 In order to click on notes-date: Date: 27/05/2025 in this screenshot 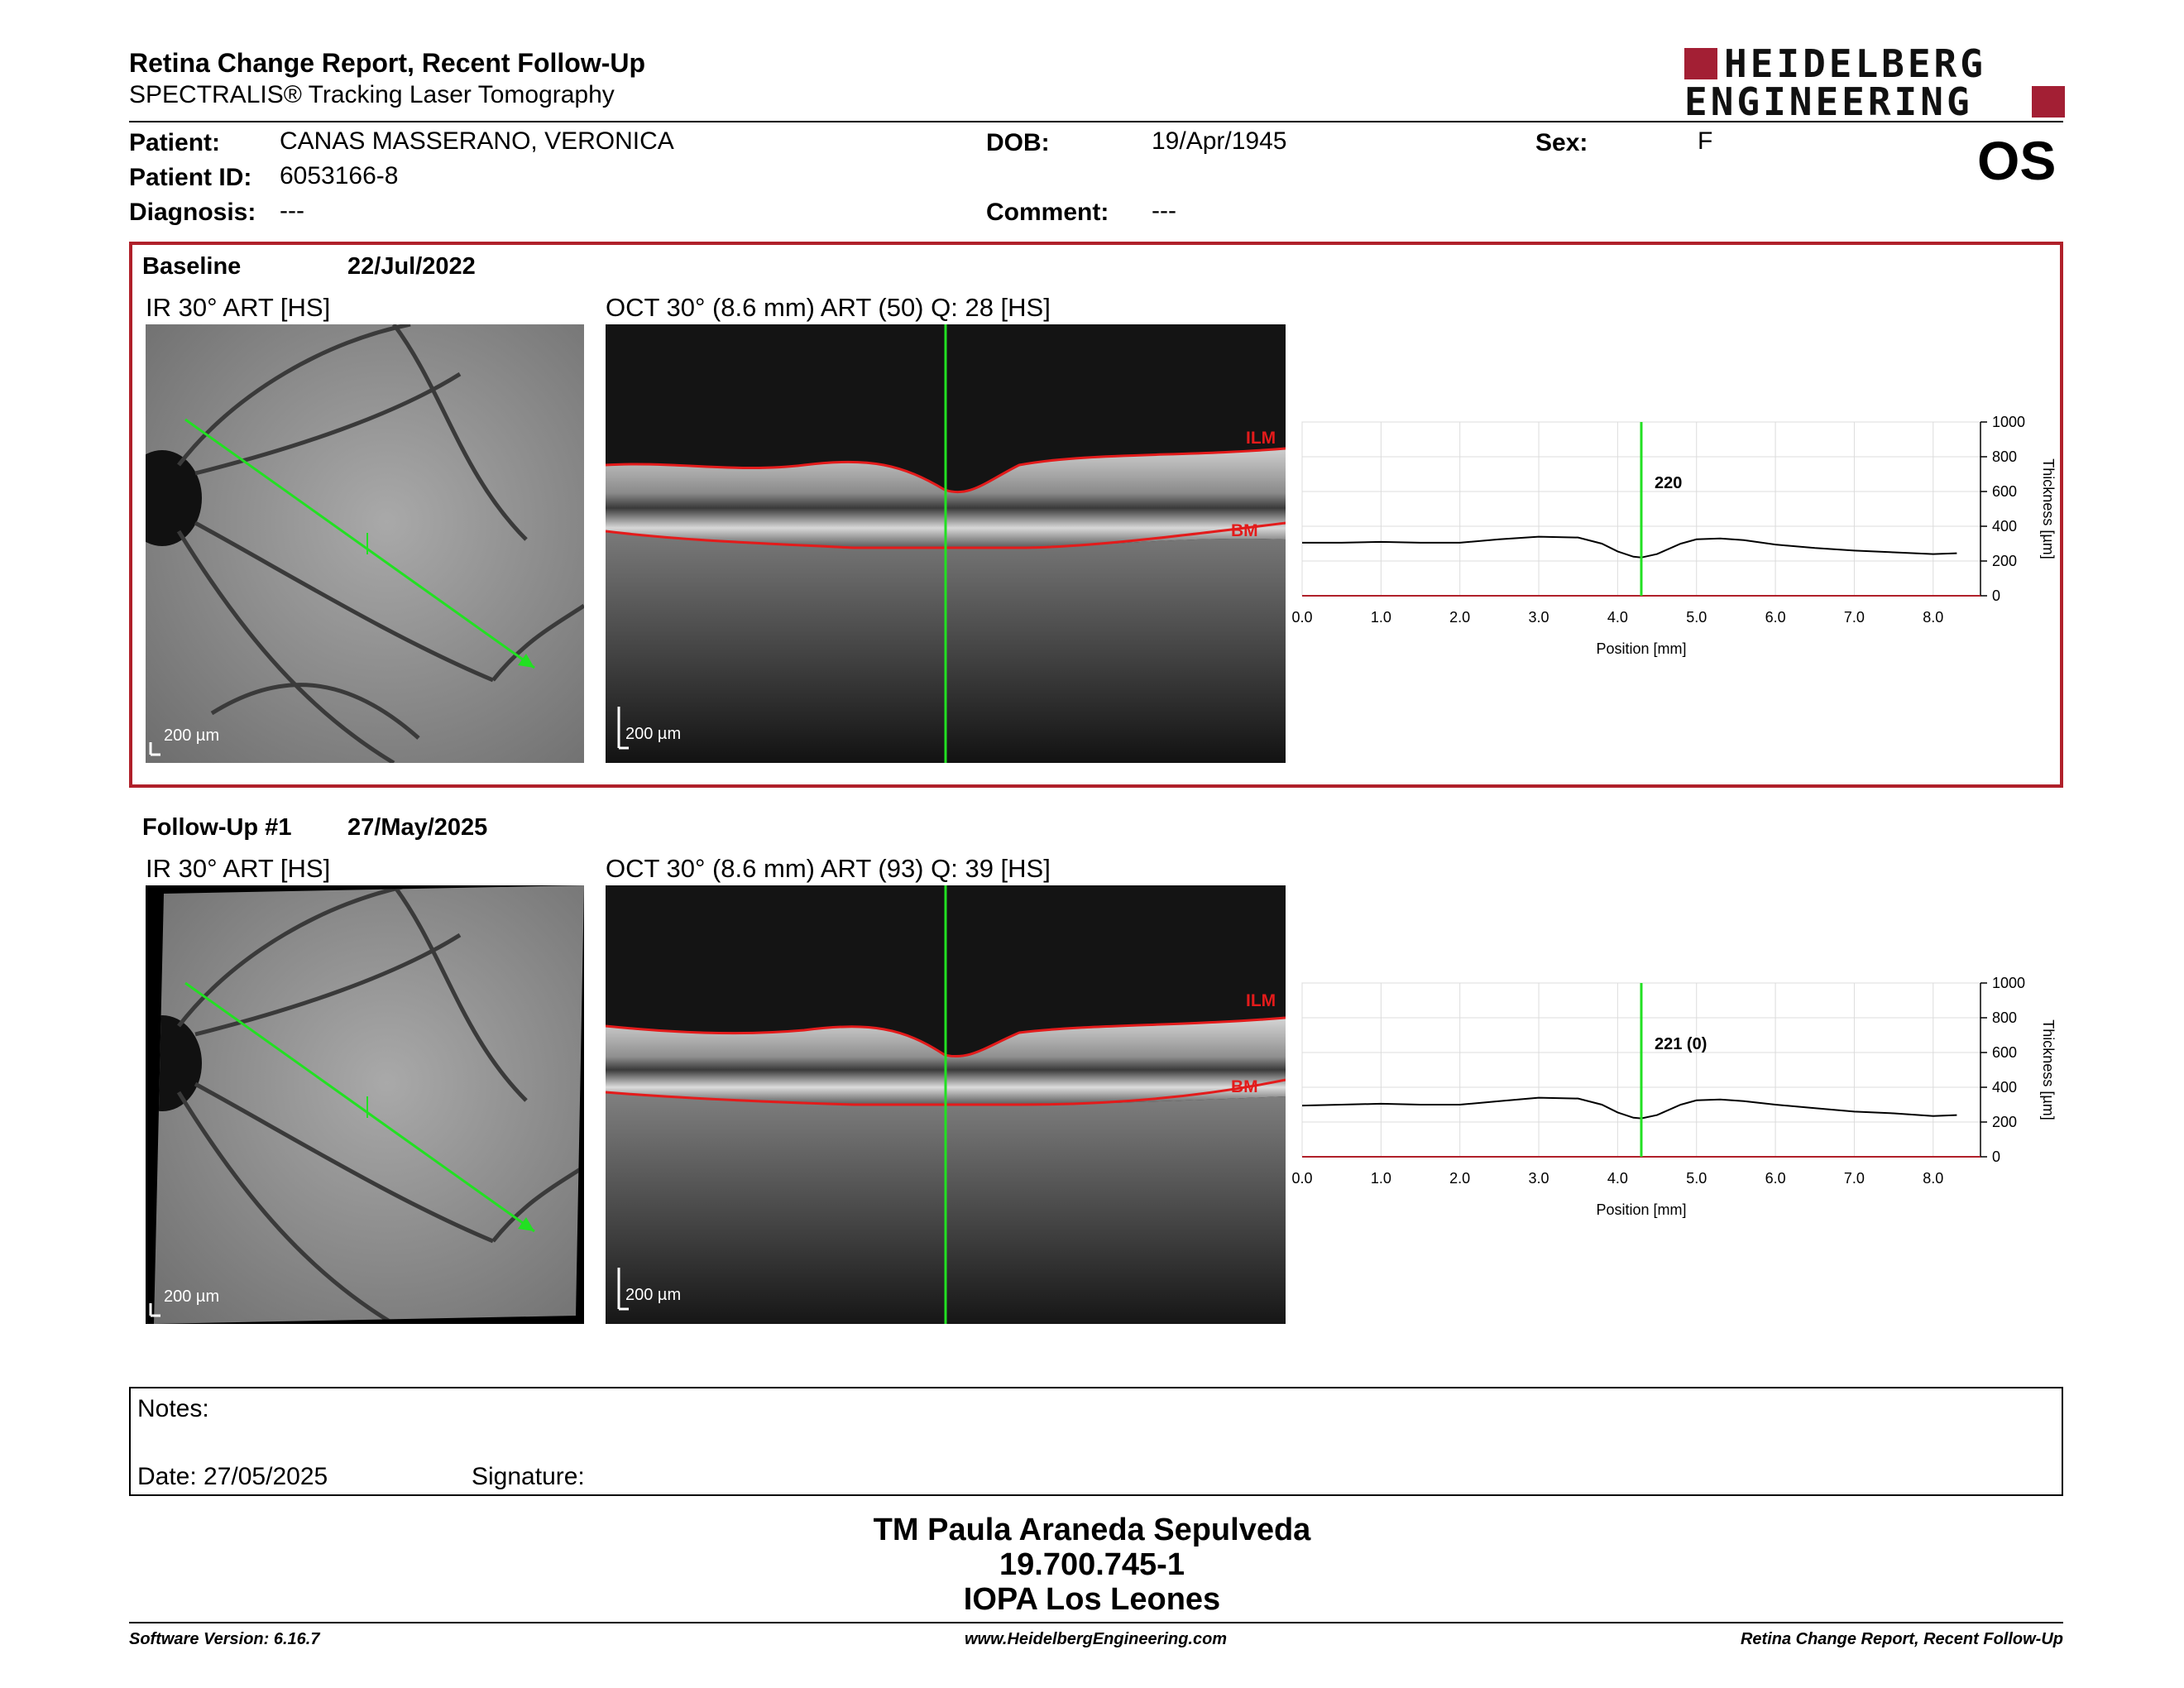, I will do `click(232, 1476)`.